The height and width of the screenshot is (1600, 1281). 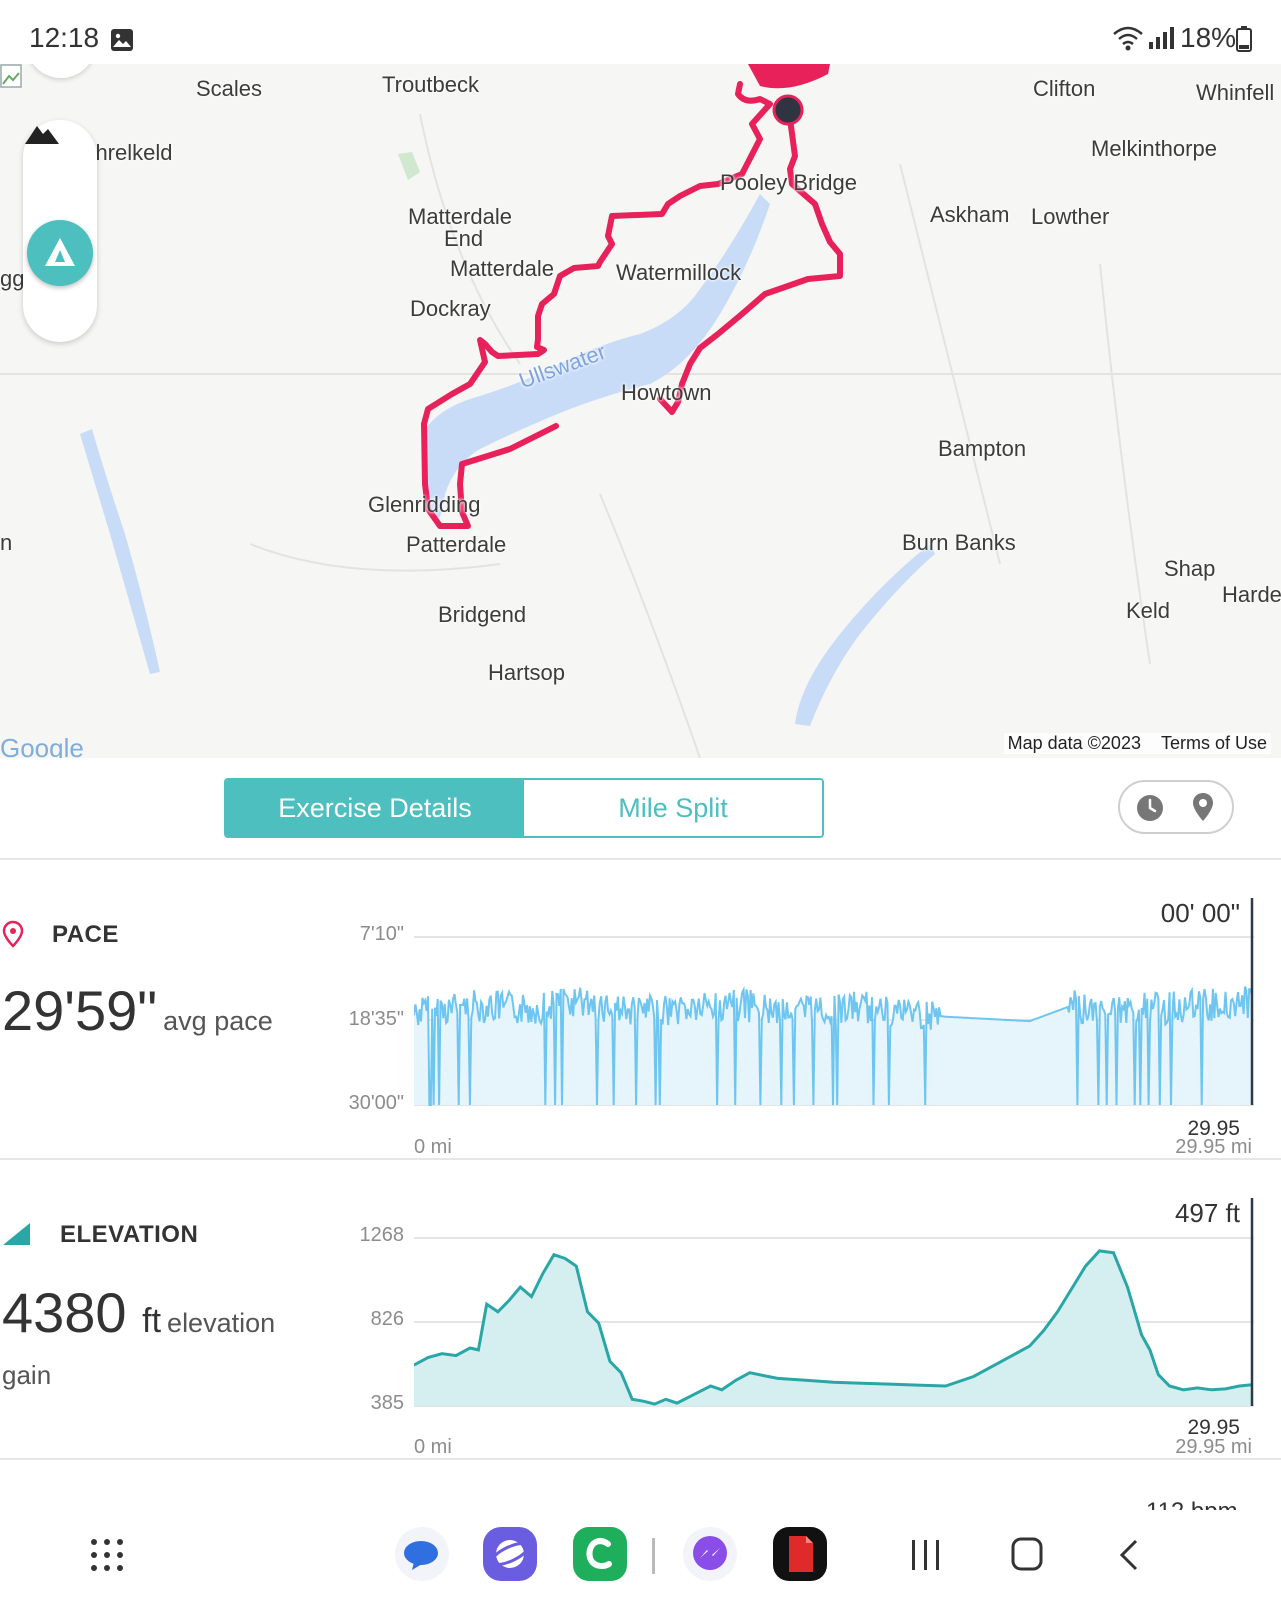 I want to click on haweswater-lake, so click(x=865, y=635).